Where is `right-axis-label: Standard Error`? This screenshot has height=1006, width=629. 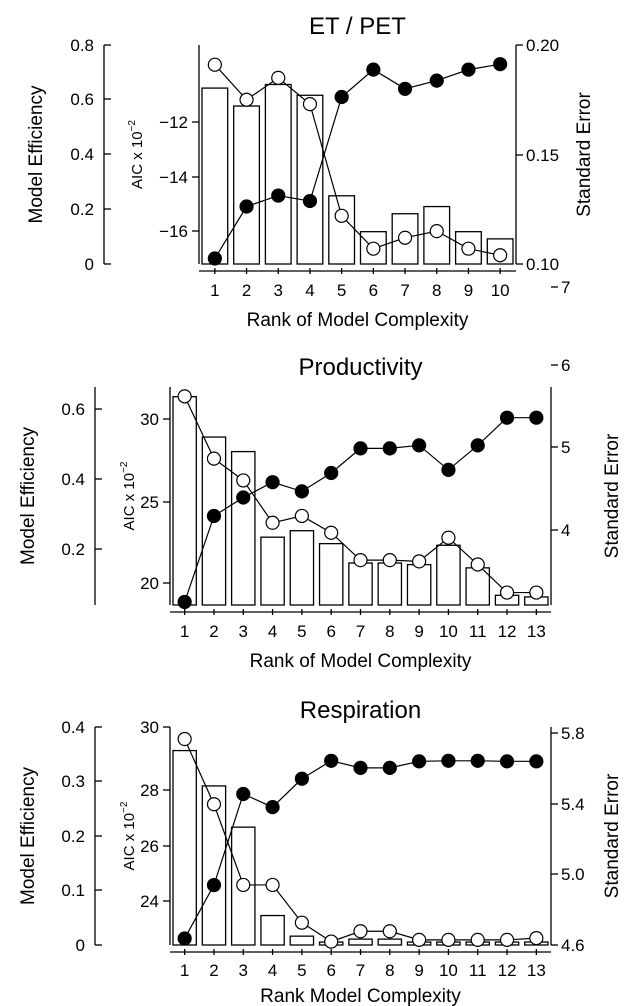
right-axis-label: Standard Error is located at coordinates (584, 154).